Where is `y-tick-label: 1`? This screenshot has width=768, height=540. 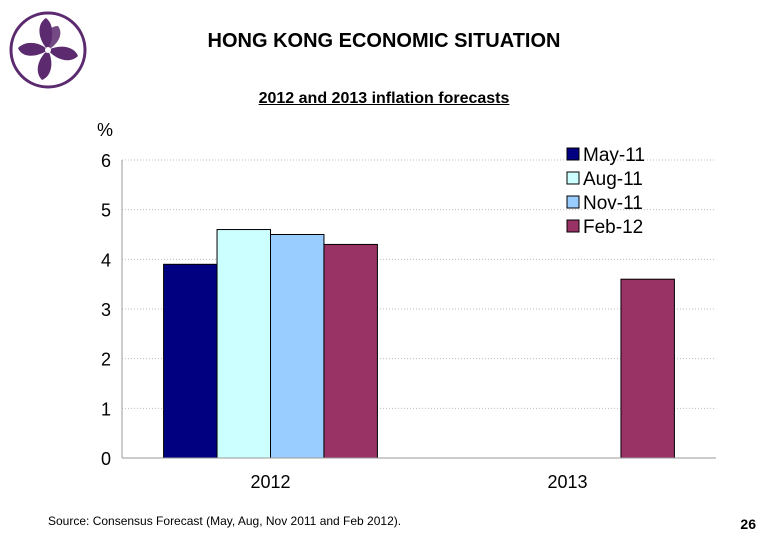 y-tick-label: 1 is located at coordinates (106, 409).